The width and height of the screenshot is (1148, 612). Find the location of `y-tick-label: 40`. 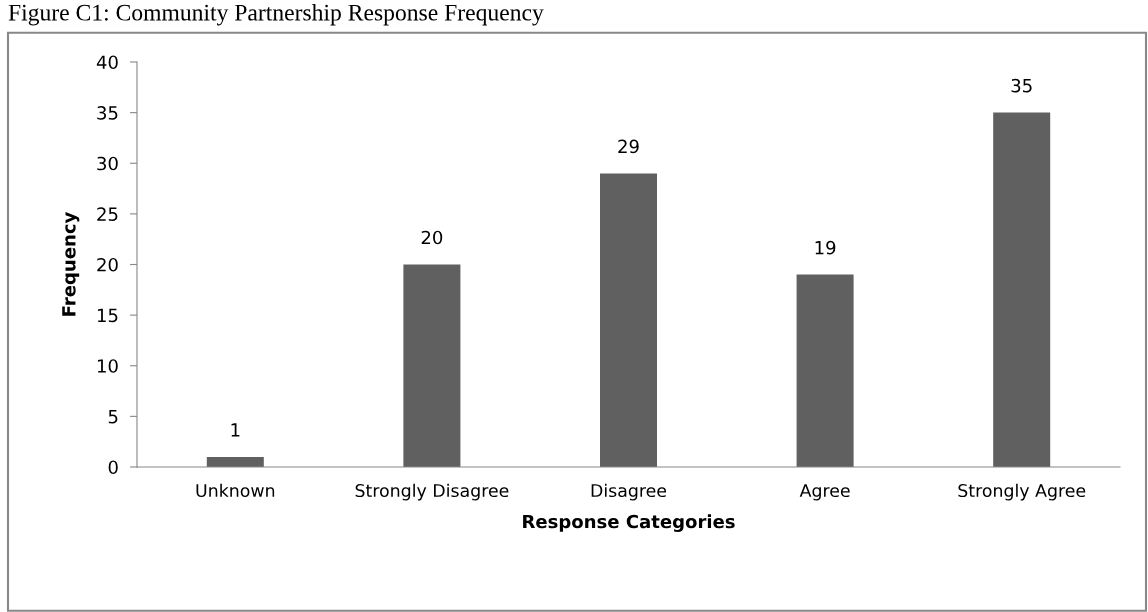

y-tick-label: 40 is located at coordinates (107, 62).